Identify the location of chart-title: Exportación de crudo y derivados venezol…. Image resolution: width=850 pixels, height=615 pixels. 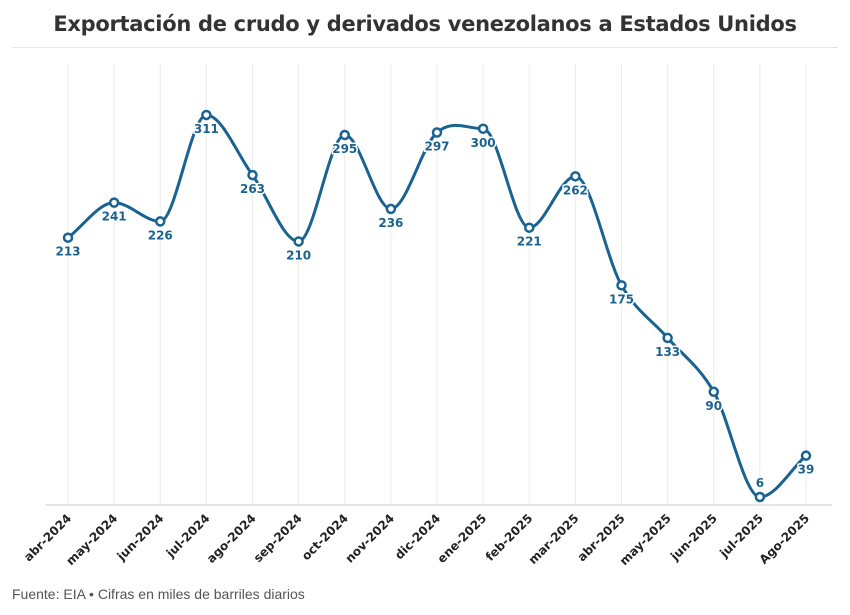
(425, 24).